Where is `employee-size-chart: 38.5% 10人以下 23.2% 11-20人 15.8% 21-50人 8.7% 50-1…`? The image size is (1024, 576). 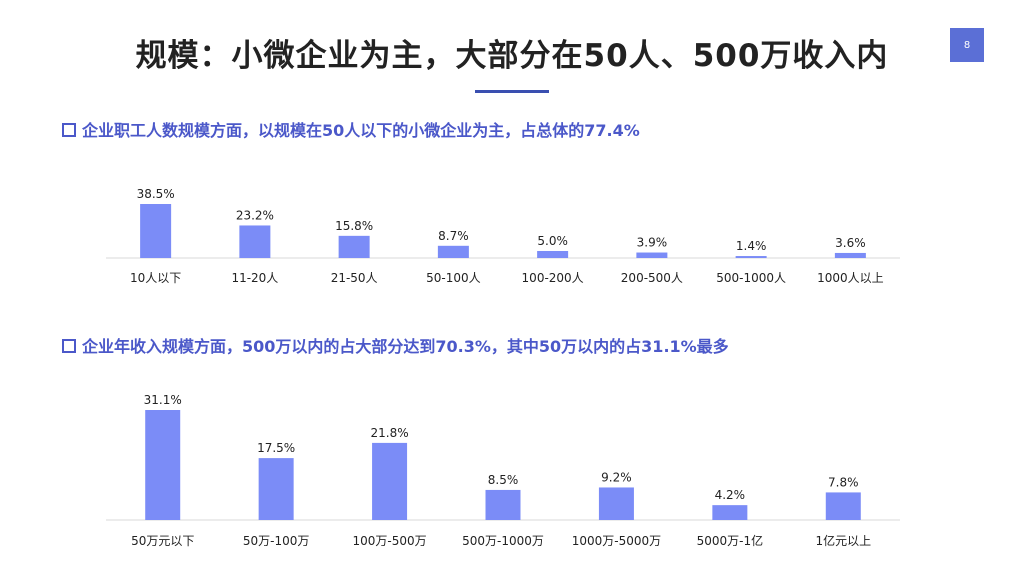
employee-size-chart: 38.5% 10人以下 23.2% 11-20人 15.8% 21-50人 8.7% 50-1… is located at coordinates (503, 236).